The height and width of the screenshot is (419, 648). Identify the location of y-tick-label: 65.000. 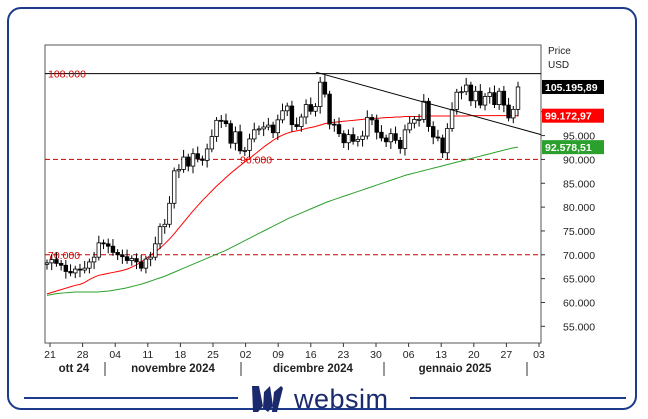
(579, 280).